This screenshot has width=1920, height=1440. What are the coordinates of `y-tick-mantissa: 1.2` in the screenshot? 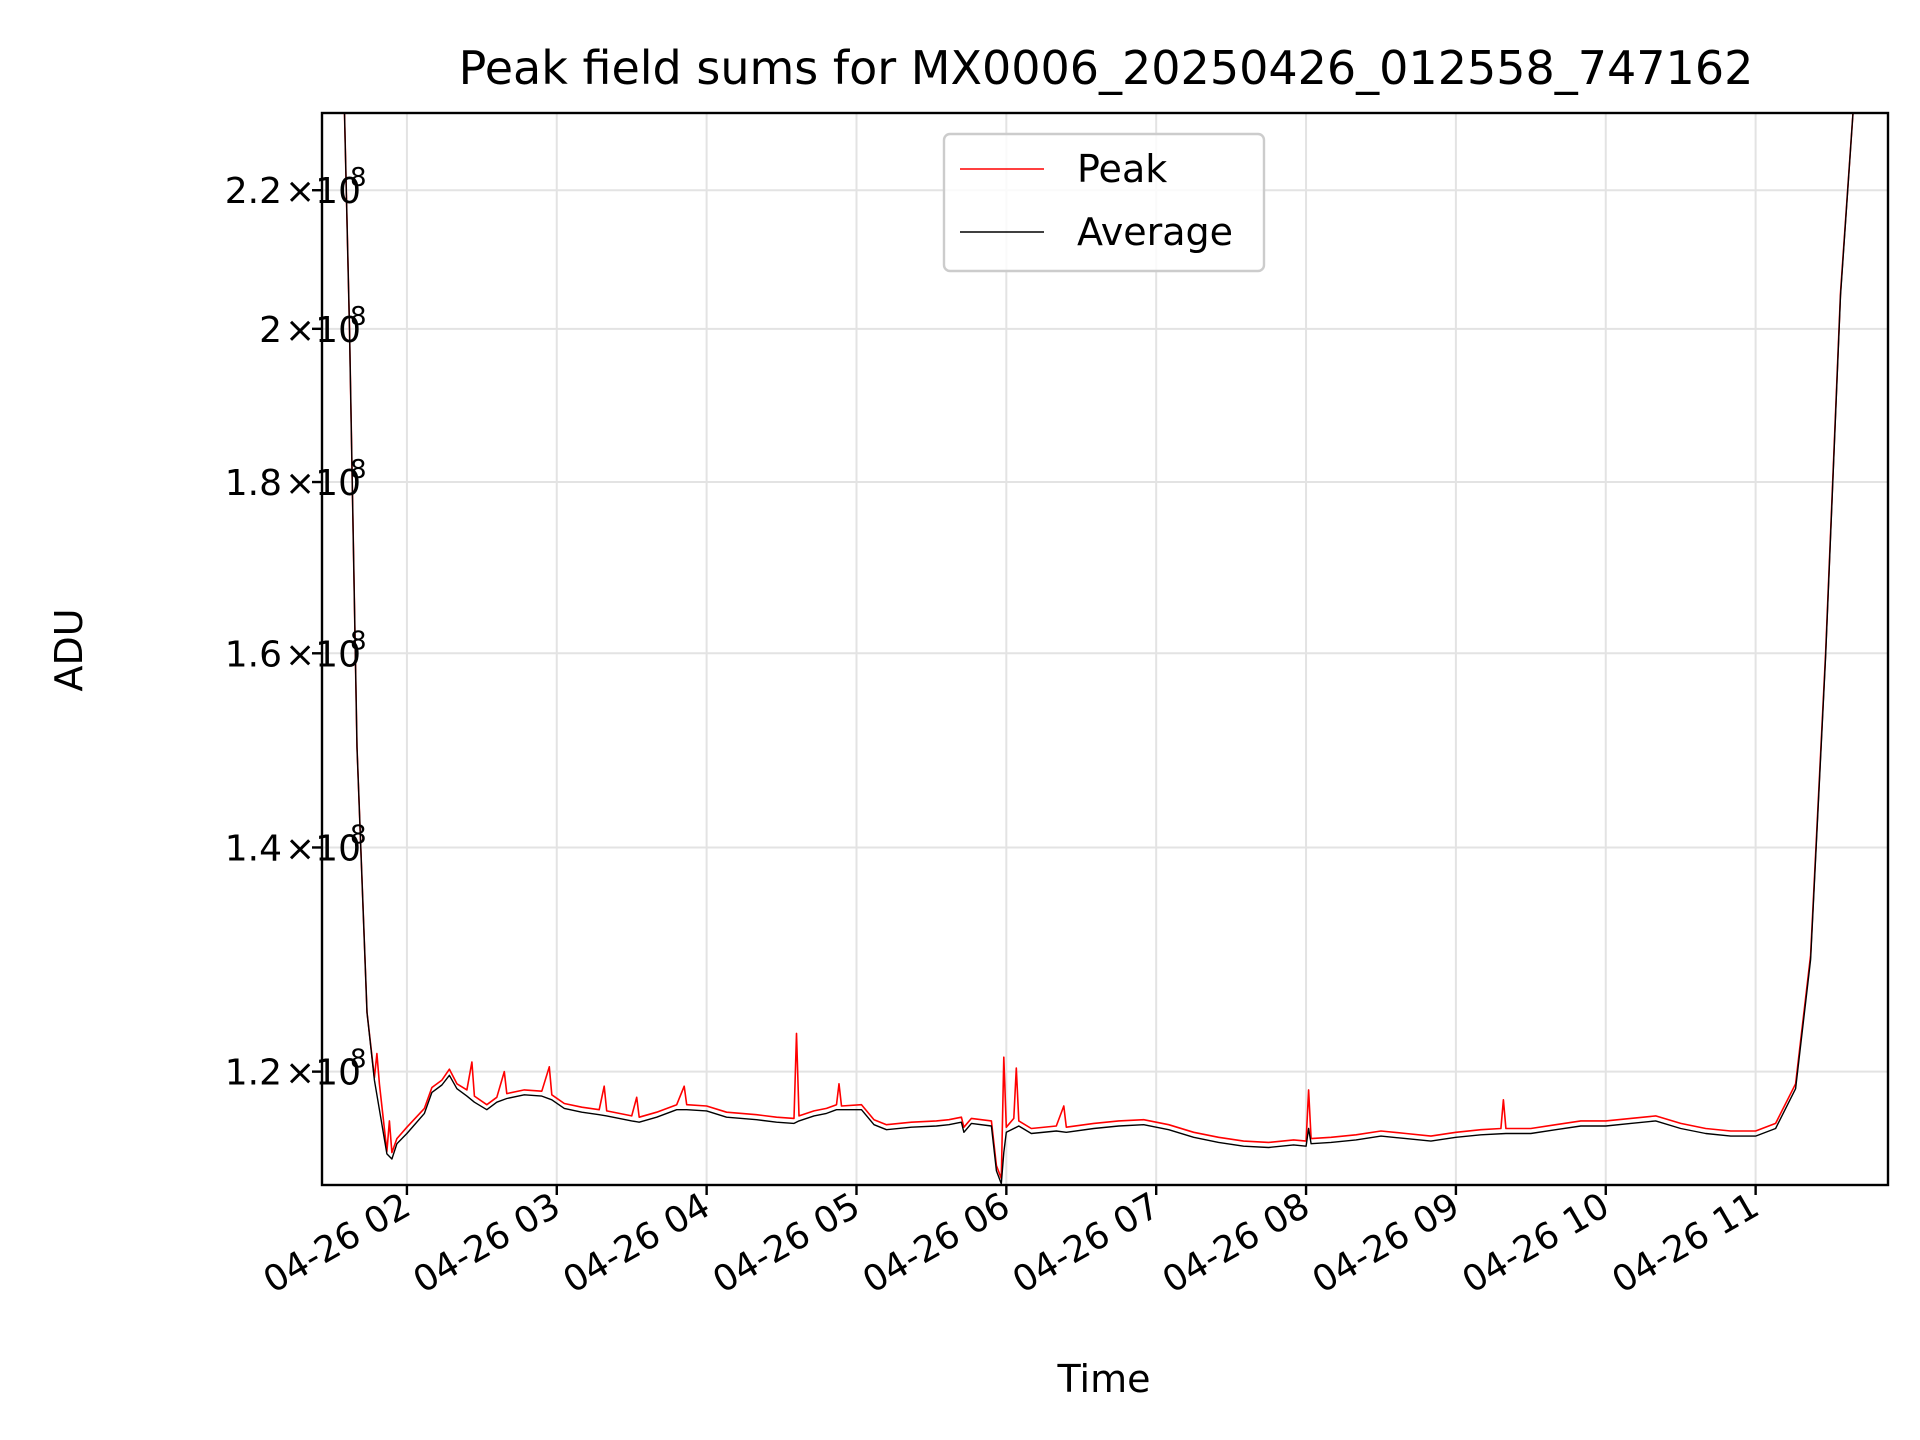 It's located at (253, 1073).